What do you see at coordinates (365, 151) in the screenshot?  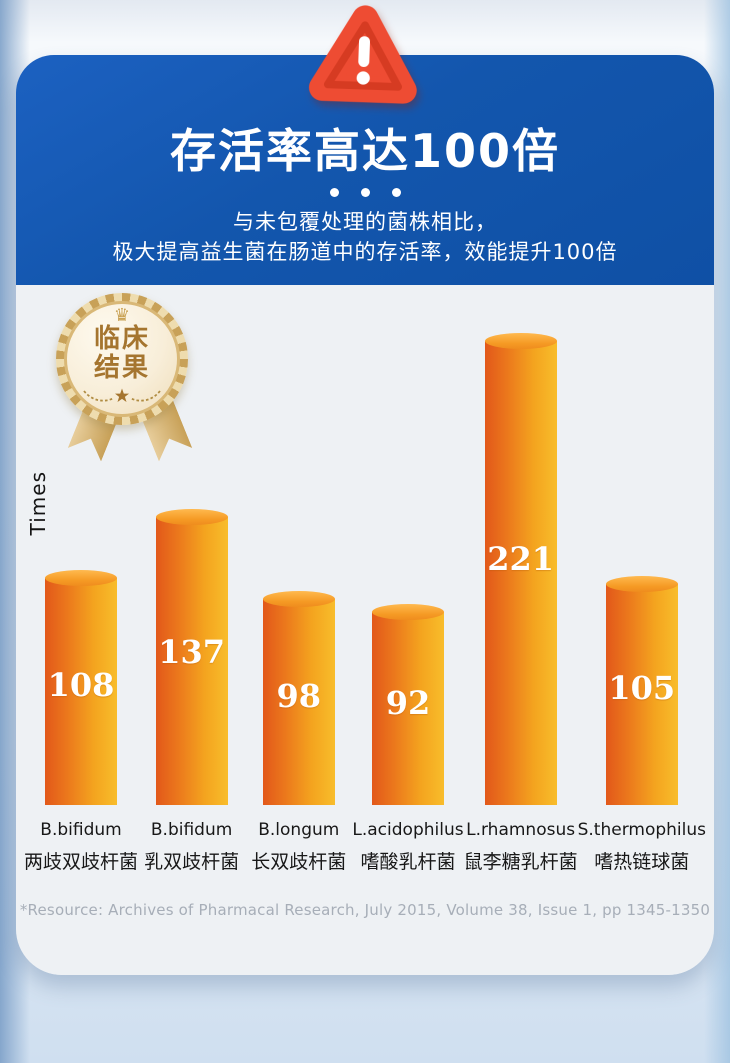 I see `page-title: 存活率高达100倍` at bounding box center [365, 151].